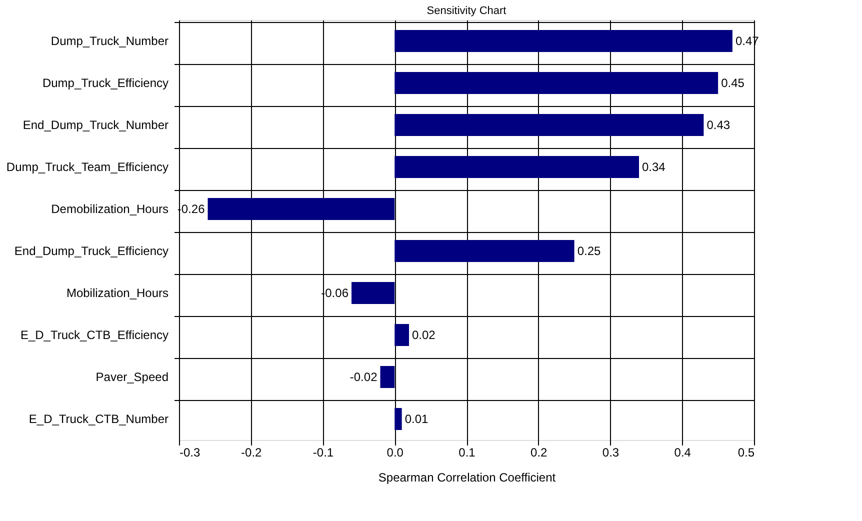 Image resolution: width=862 pixels, height=521 pixels. Describe the element at coordinates (718, 125) in the screenshot. I see `data-label: 0.43` at that location.